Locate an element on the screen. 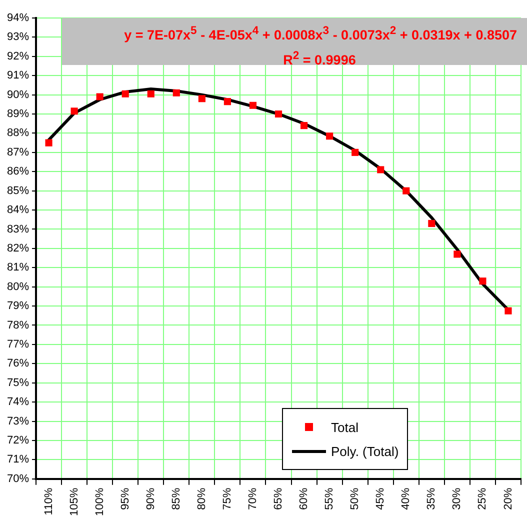 The width and height of the screenshot is (527, 519). y-tick-label: 94% is located at coordinates (18, 18).